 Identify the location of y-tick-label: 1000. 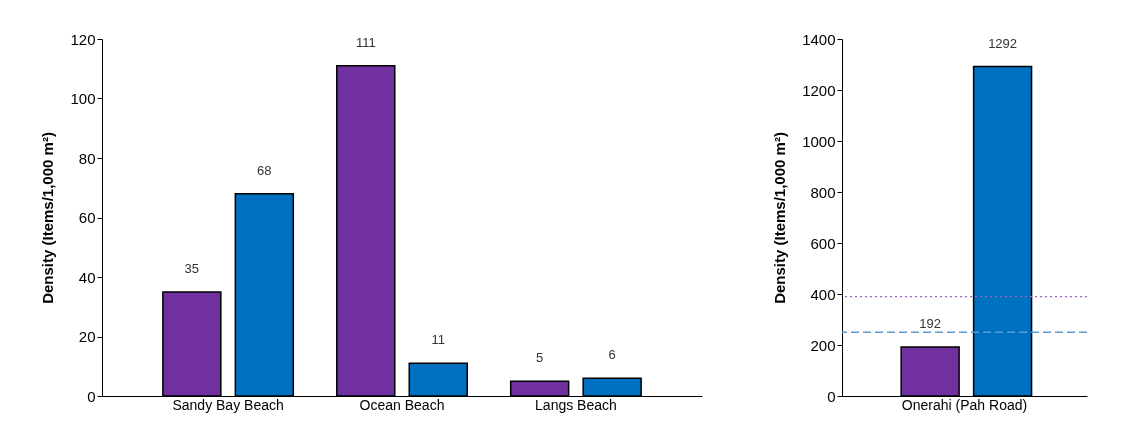
(819, 141).